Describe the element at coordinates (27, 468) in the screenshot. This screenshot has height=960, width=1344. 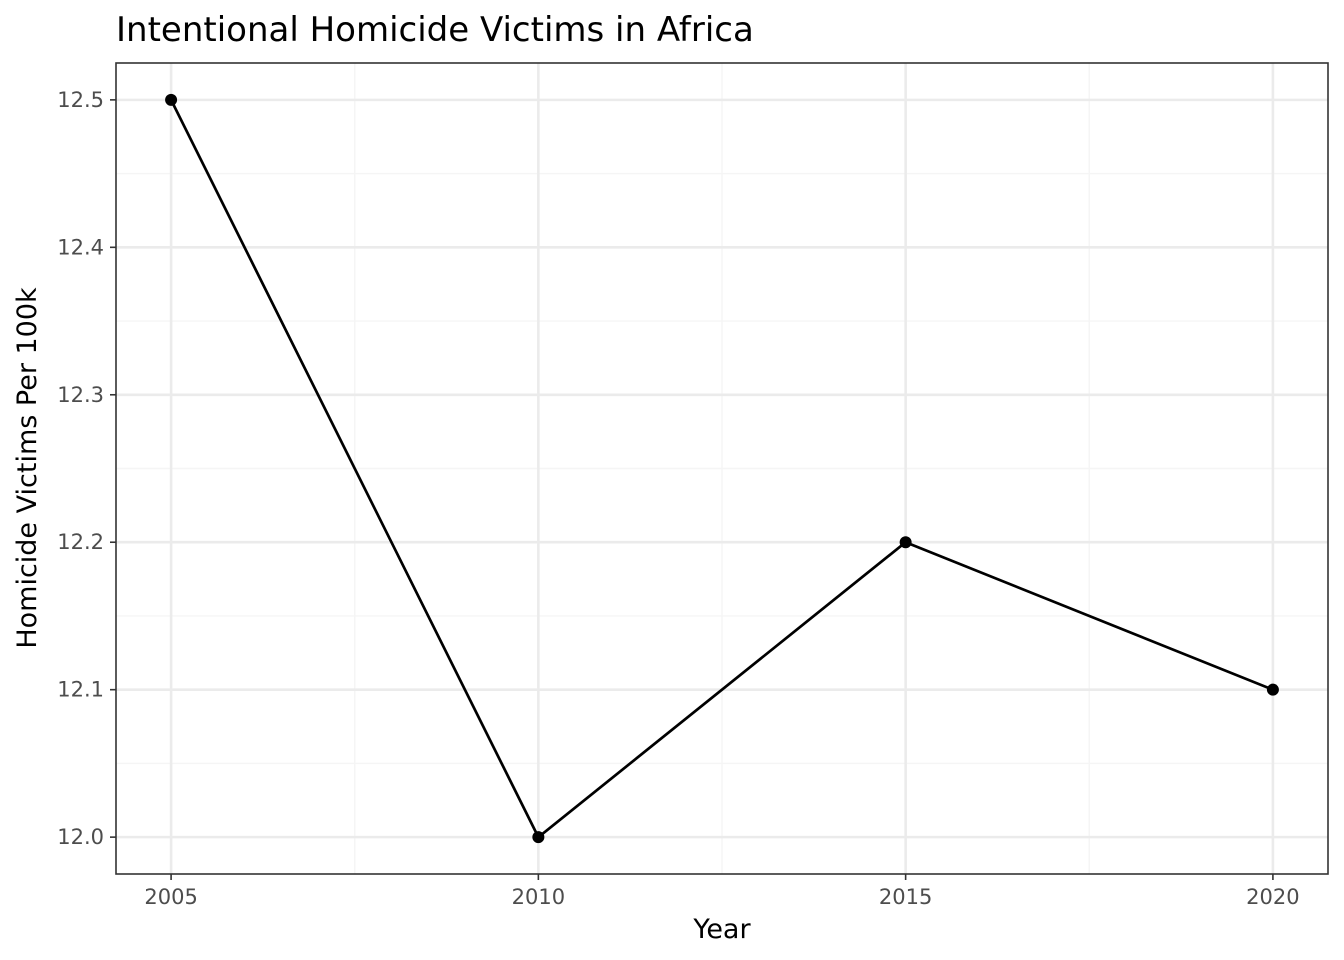
I see `y-axis-title: Homicide Victims Per 100k` at that location.